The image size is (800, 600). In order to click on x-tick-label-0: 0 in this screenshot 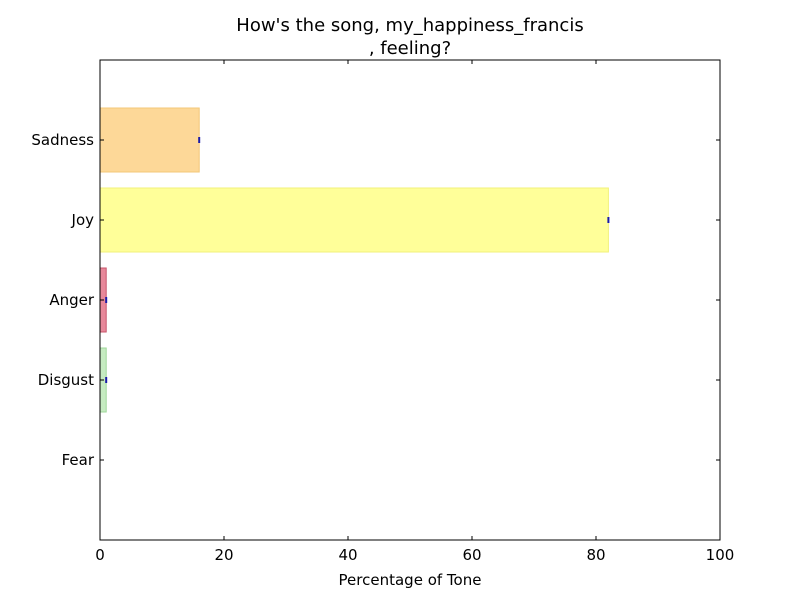, I will do `click(100, 555)`.